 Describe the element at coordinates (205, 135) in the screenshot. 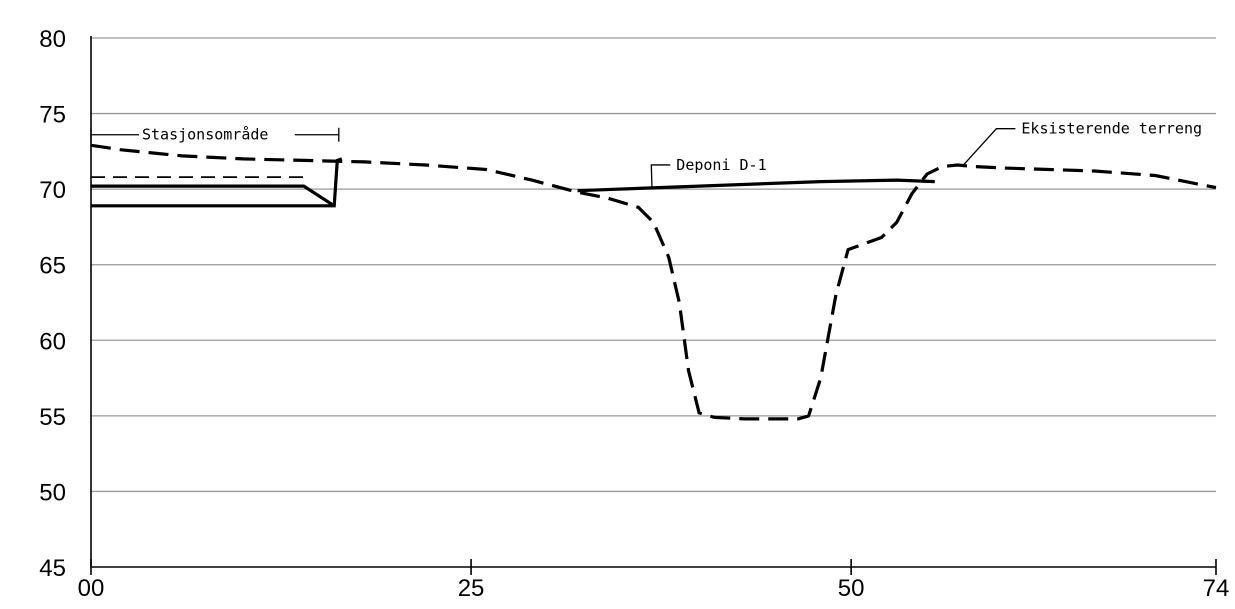

I see `station-area-label: Stasjonsområde` at that location.